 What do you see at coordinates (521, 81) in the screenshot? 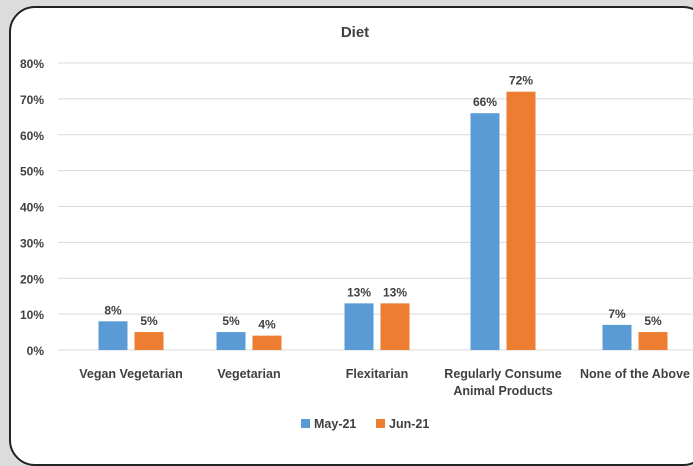
I see `data-label: 72%` at bounding box center [521, 81].